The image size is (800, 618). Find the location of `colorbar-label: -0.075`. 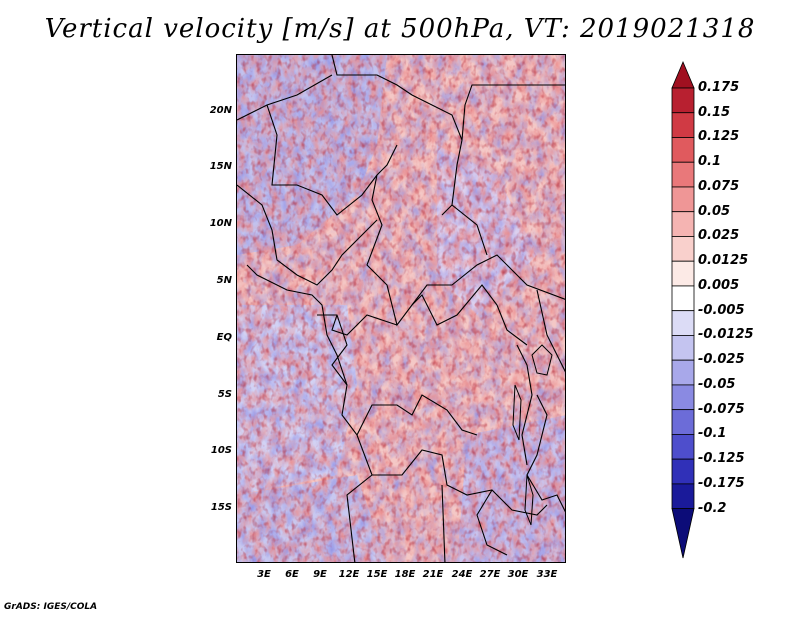

colorbar-label: -0.075 is located at coordinates (721, 409).